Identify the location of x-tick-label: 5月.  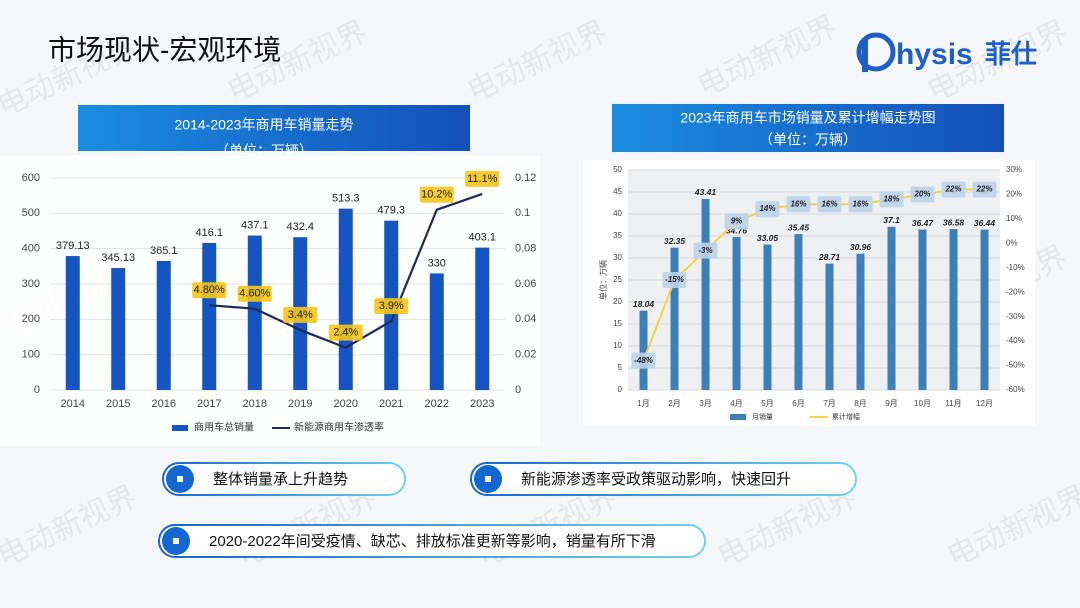
(767, 403).